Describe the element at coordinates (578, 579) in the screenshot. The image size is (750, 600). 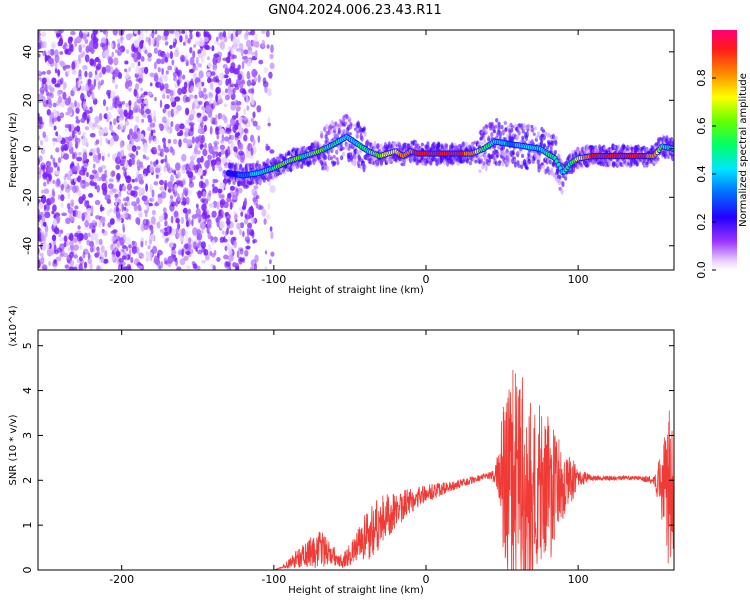
I see `snr-xtick-label: 100` at that location.